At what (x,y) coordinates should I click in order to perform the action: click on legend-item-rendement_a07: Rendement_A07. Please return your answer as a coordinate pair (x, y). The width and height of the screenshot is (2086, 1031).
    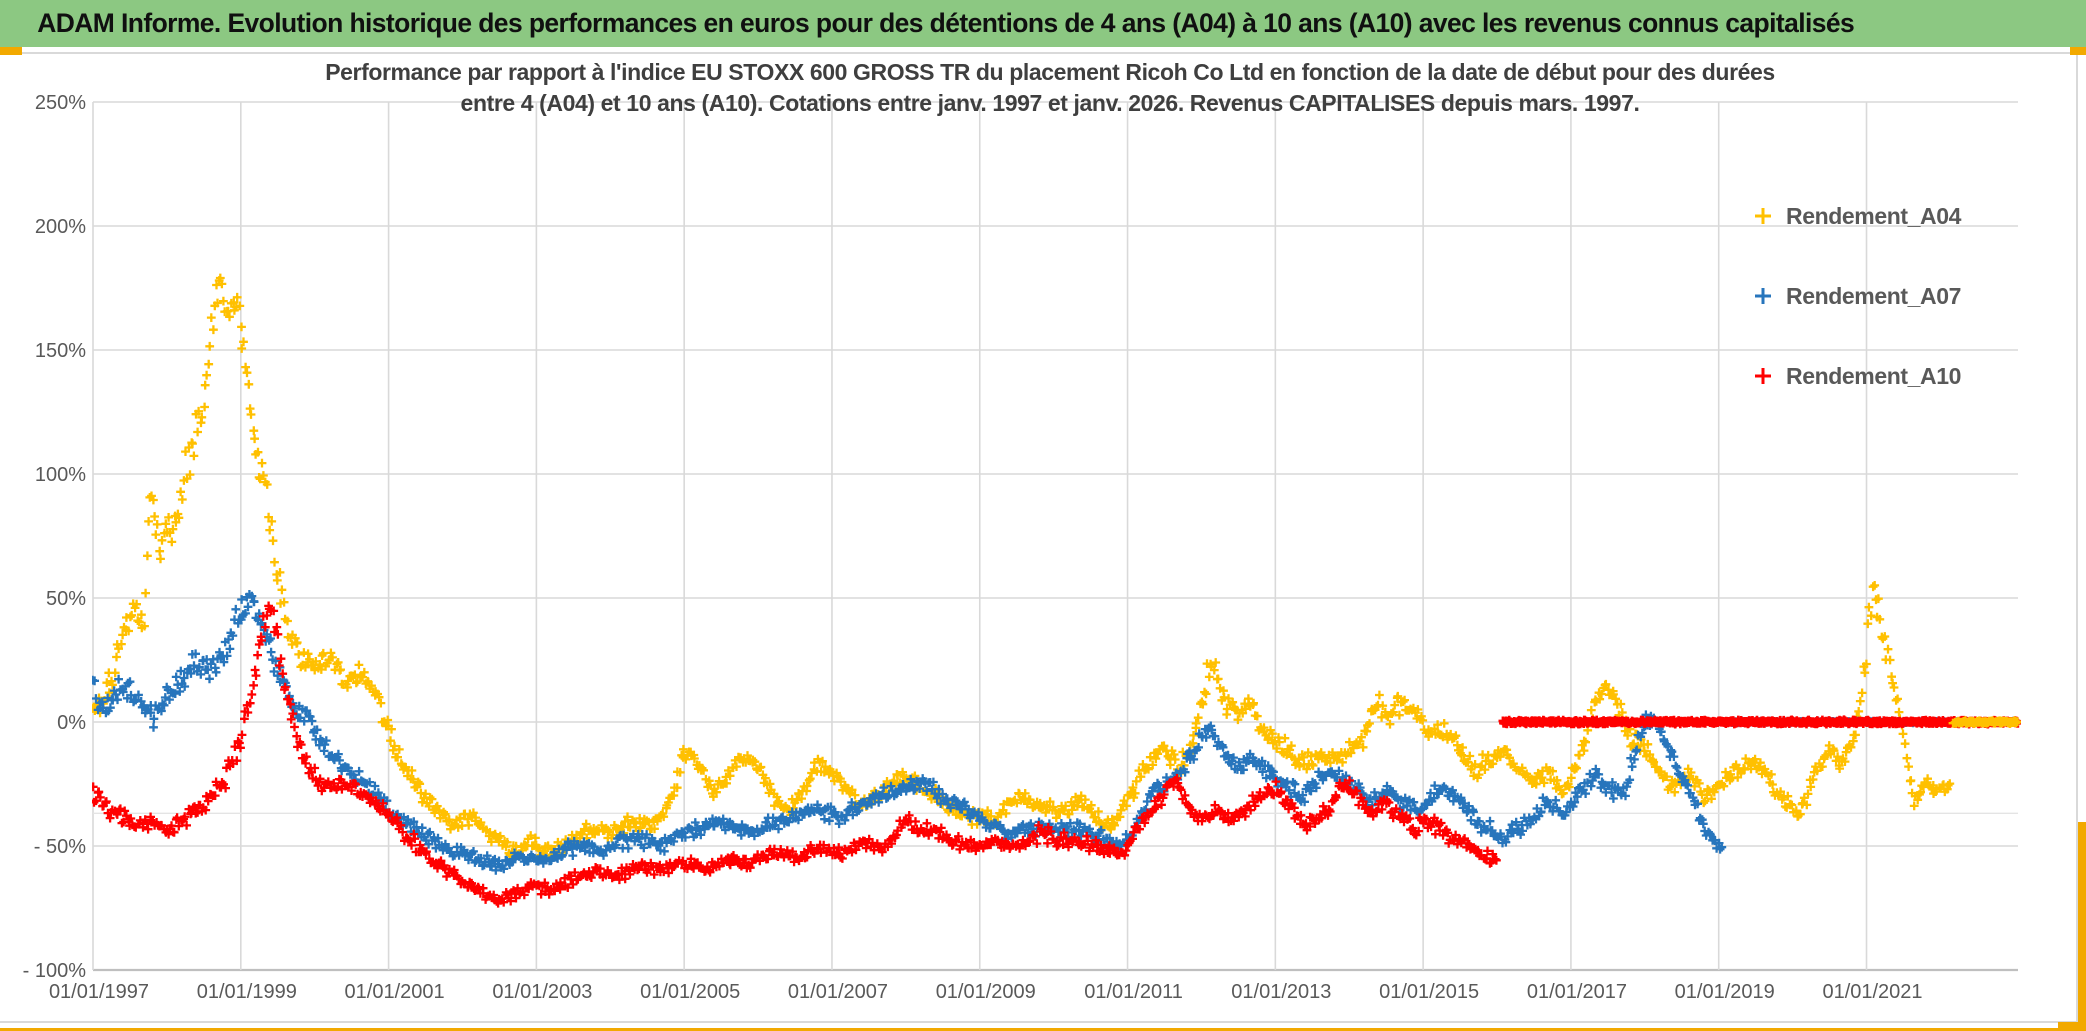
    Looking at the image, I should click on (1856, 296).